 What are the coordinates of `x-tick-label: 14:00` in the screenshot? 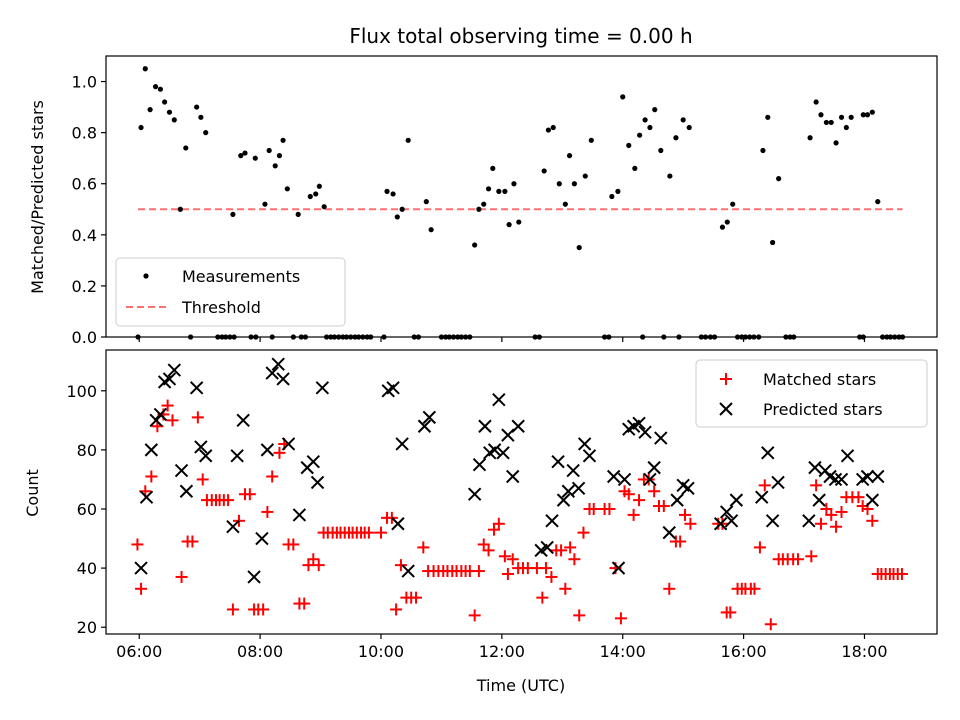 It's located at (623, 651).